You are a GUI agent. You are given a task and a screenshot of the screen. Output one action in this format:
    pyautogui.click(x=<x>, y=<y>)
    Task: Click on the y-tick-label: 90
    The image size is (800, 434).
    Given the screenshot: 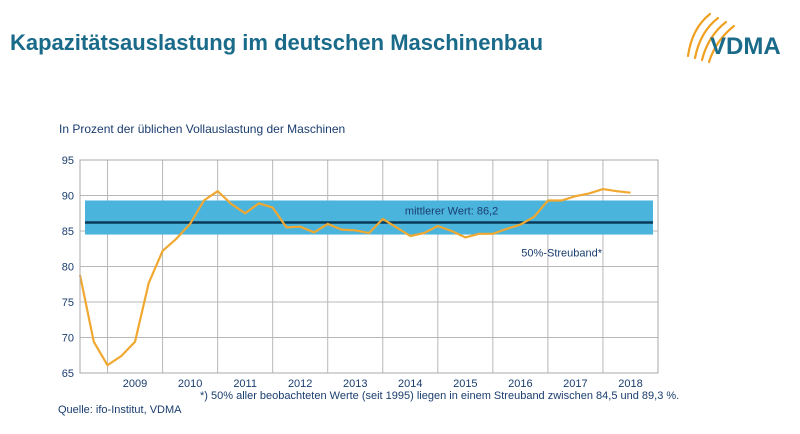 What is the action you would take?
    pyautogui.click(x=68, y=197)
    